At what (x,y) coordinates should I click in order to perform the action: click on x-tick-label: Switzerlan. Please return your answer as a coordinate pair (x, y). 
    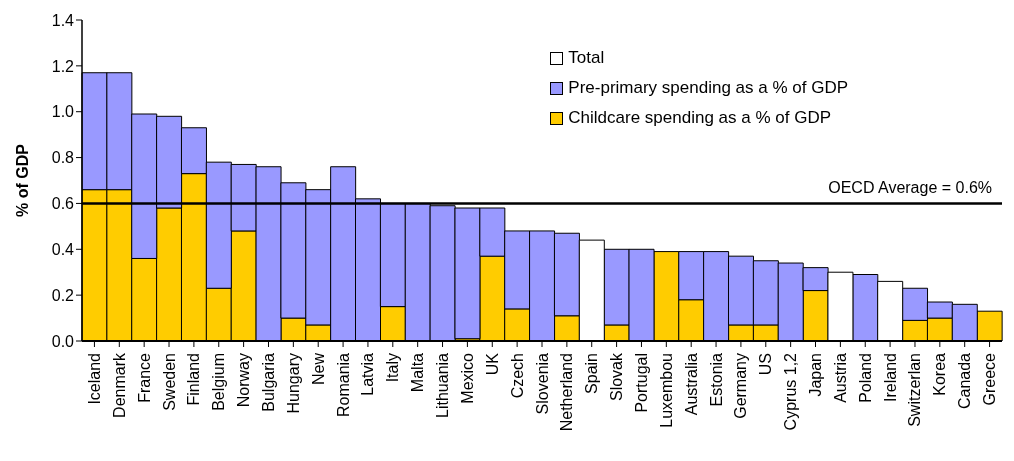
    Looking at the image, I should click on (915, 390).